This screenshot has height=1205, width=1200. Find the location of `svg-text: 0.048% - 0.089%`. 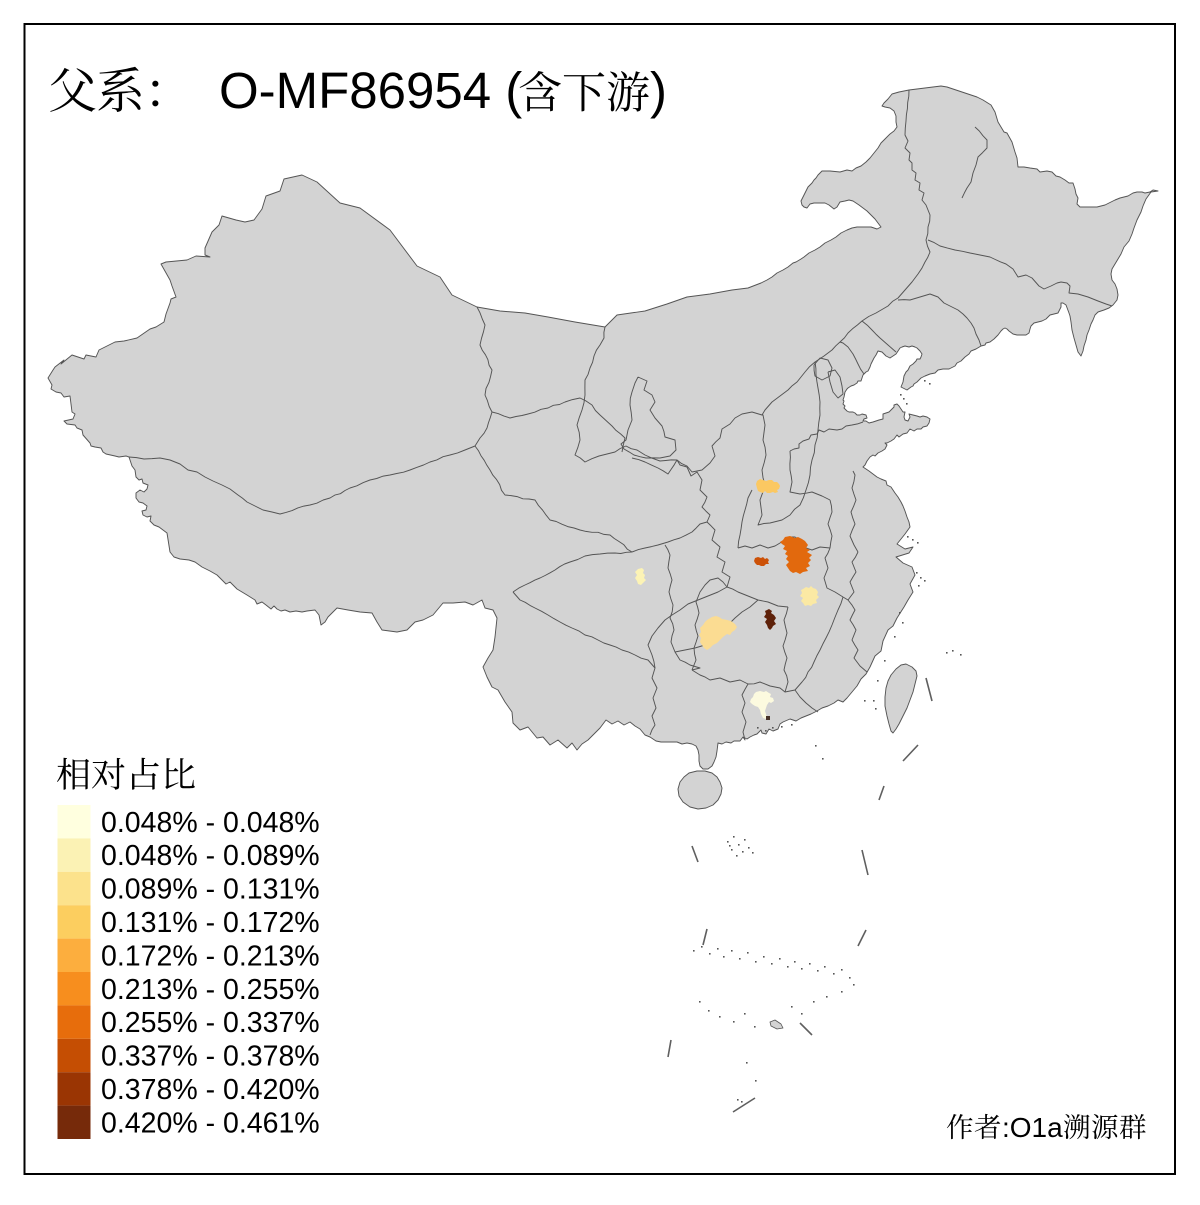

svg-text: 0.048% - 0.089% is located at coordinates (210, 856).